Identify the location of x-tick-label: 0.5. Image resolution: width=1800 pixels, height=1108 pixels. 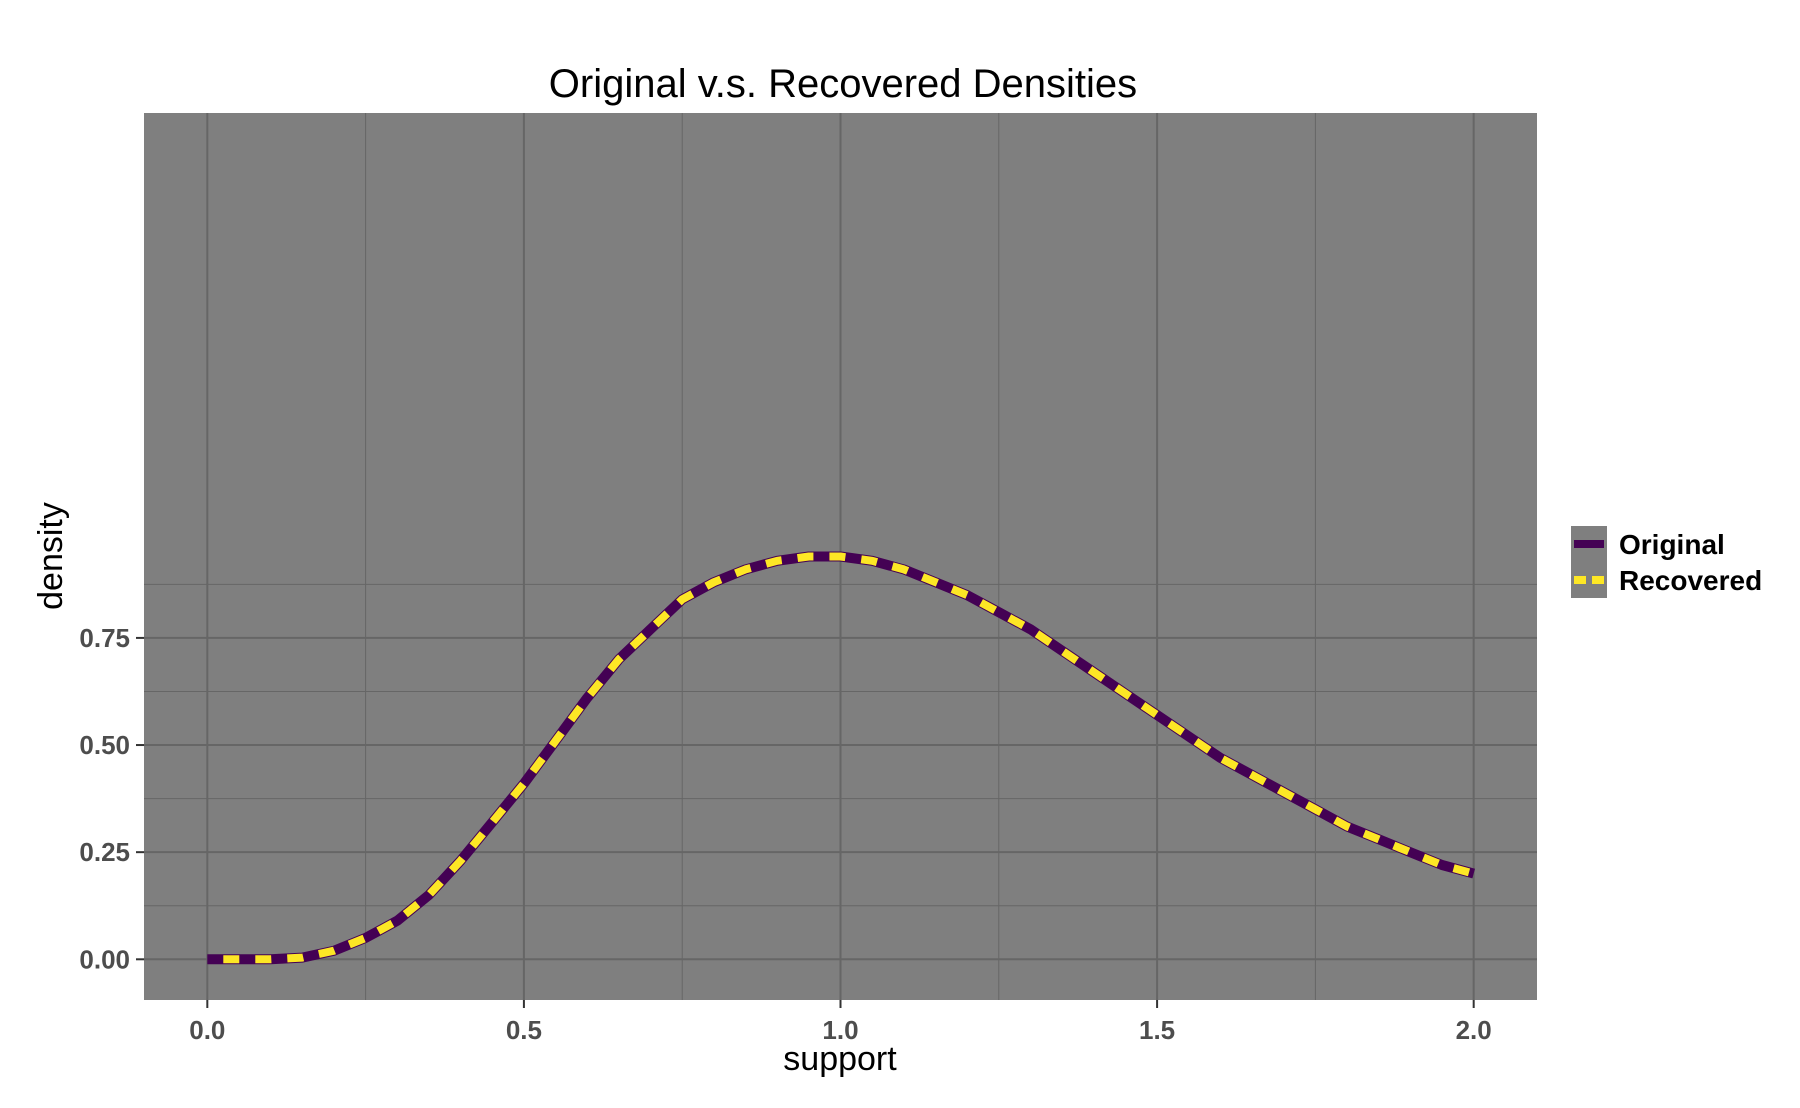
(524, 1030).